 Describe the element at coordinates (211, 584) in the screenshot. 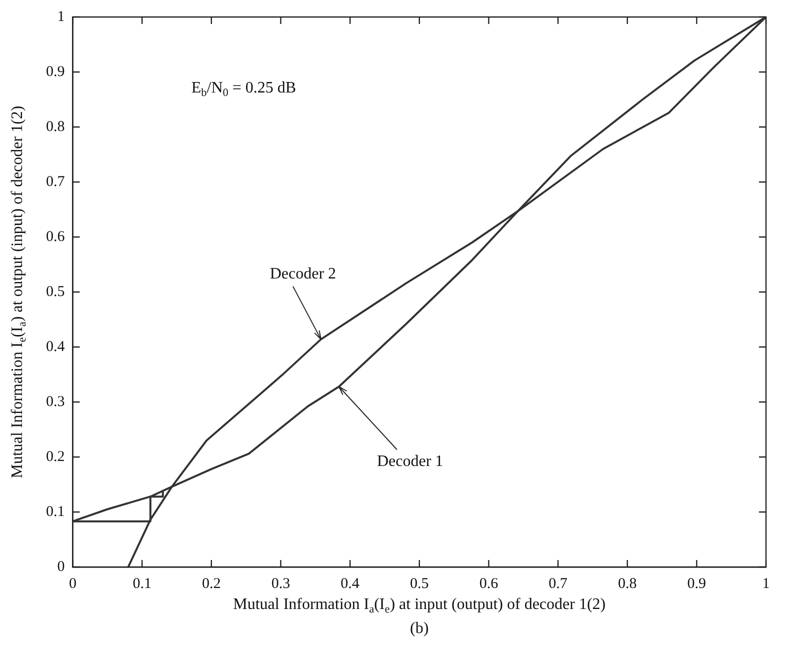

I see `x-tick-label: 0.2` at that location.